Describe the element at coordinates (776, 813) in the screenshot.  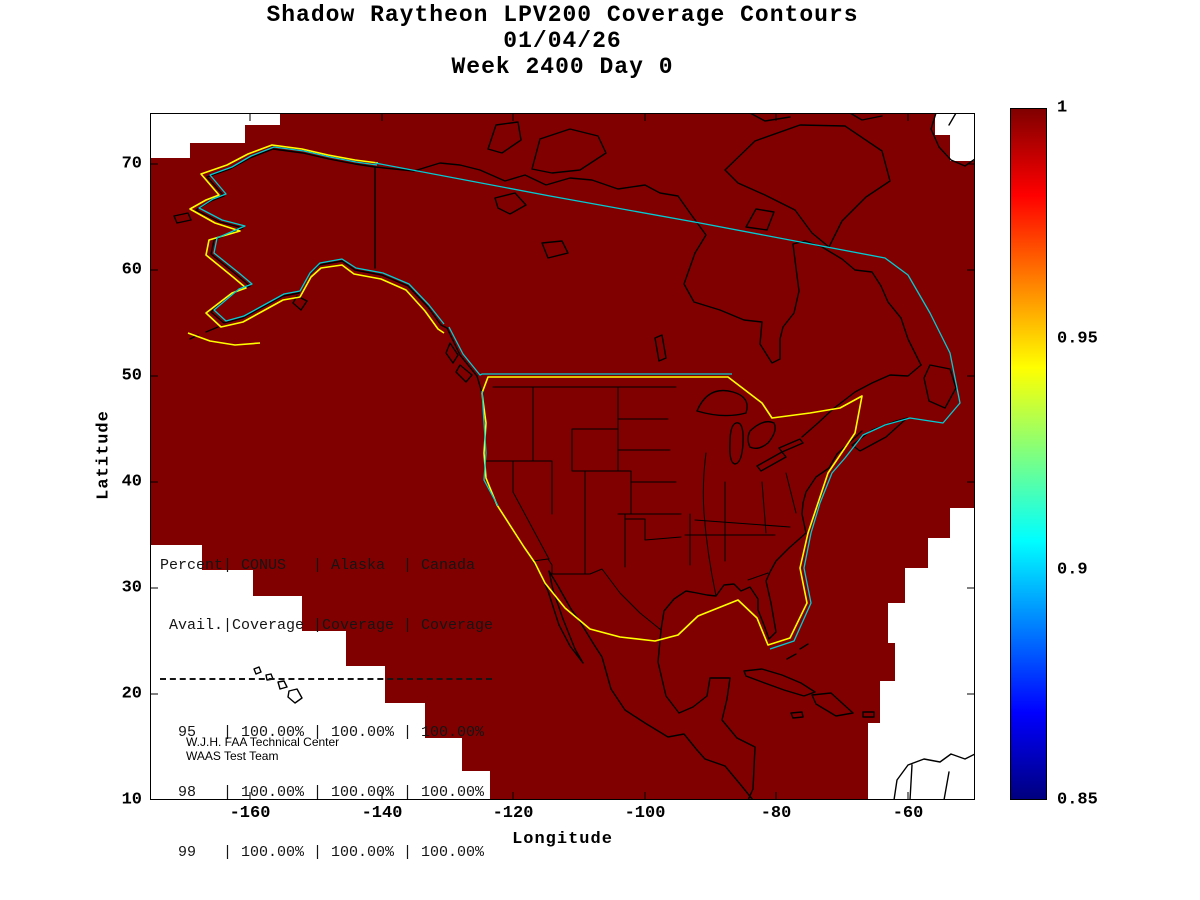
I see `x-tick-label: -80` at that location.